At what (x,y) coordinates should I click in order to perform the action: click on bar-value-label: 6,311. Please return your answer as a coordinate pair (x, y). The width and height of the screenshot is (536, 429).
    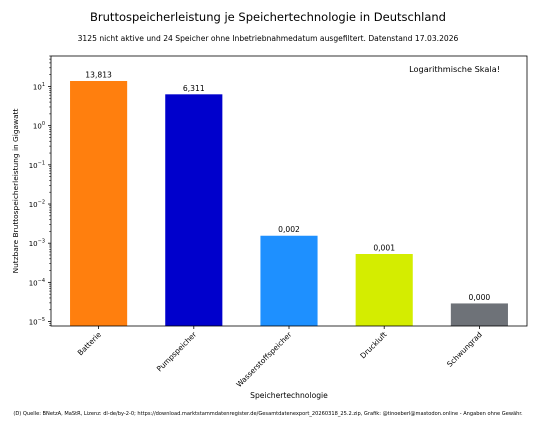
    Looking at the image, I should click on (194, 88).